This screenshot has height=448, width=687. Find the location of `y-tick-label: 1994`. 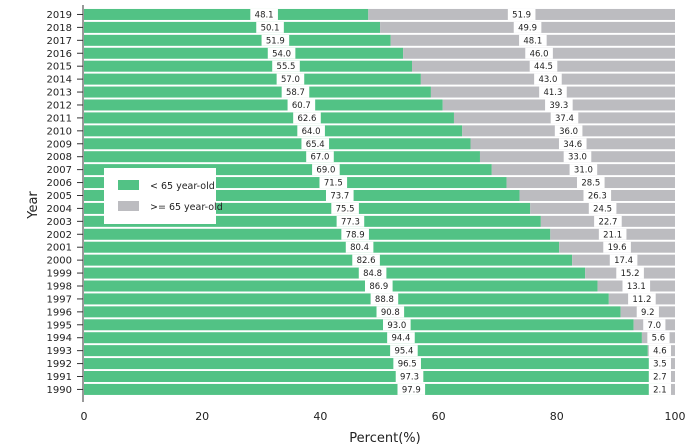

y-tick-label: 1994 is located at coordinates (59, 338).